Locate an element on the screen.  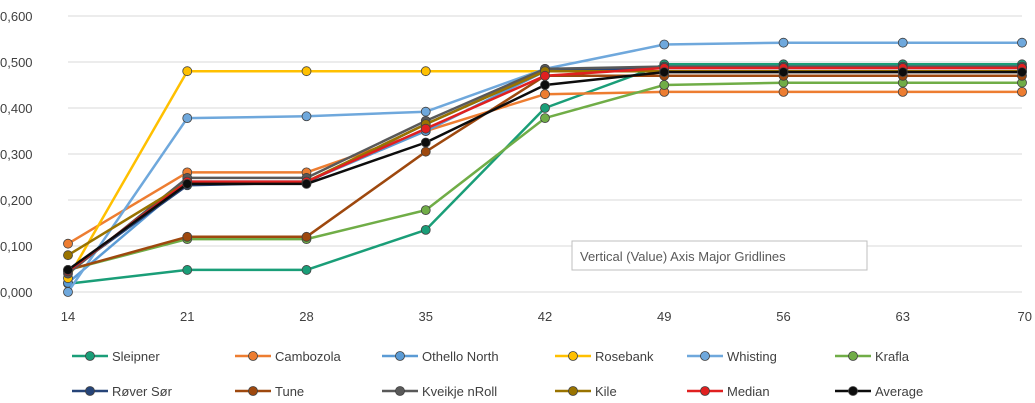
x-tick-label: 49 is located at coordinates (664, 316).